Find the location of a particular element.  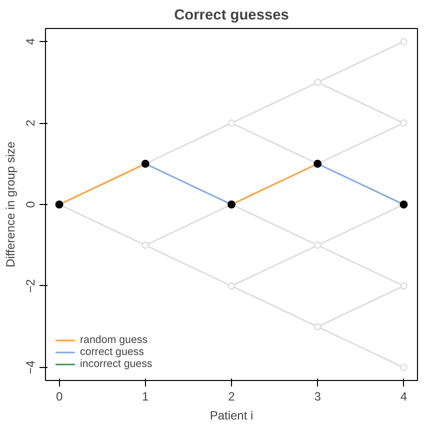

chart-title: Correct guesses is located at coordinates (231, 16).